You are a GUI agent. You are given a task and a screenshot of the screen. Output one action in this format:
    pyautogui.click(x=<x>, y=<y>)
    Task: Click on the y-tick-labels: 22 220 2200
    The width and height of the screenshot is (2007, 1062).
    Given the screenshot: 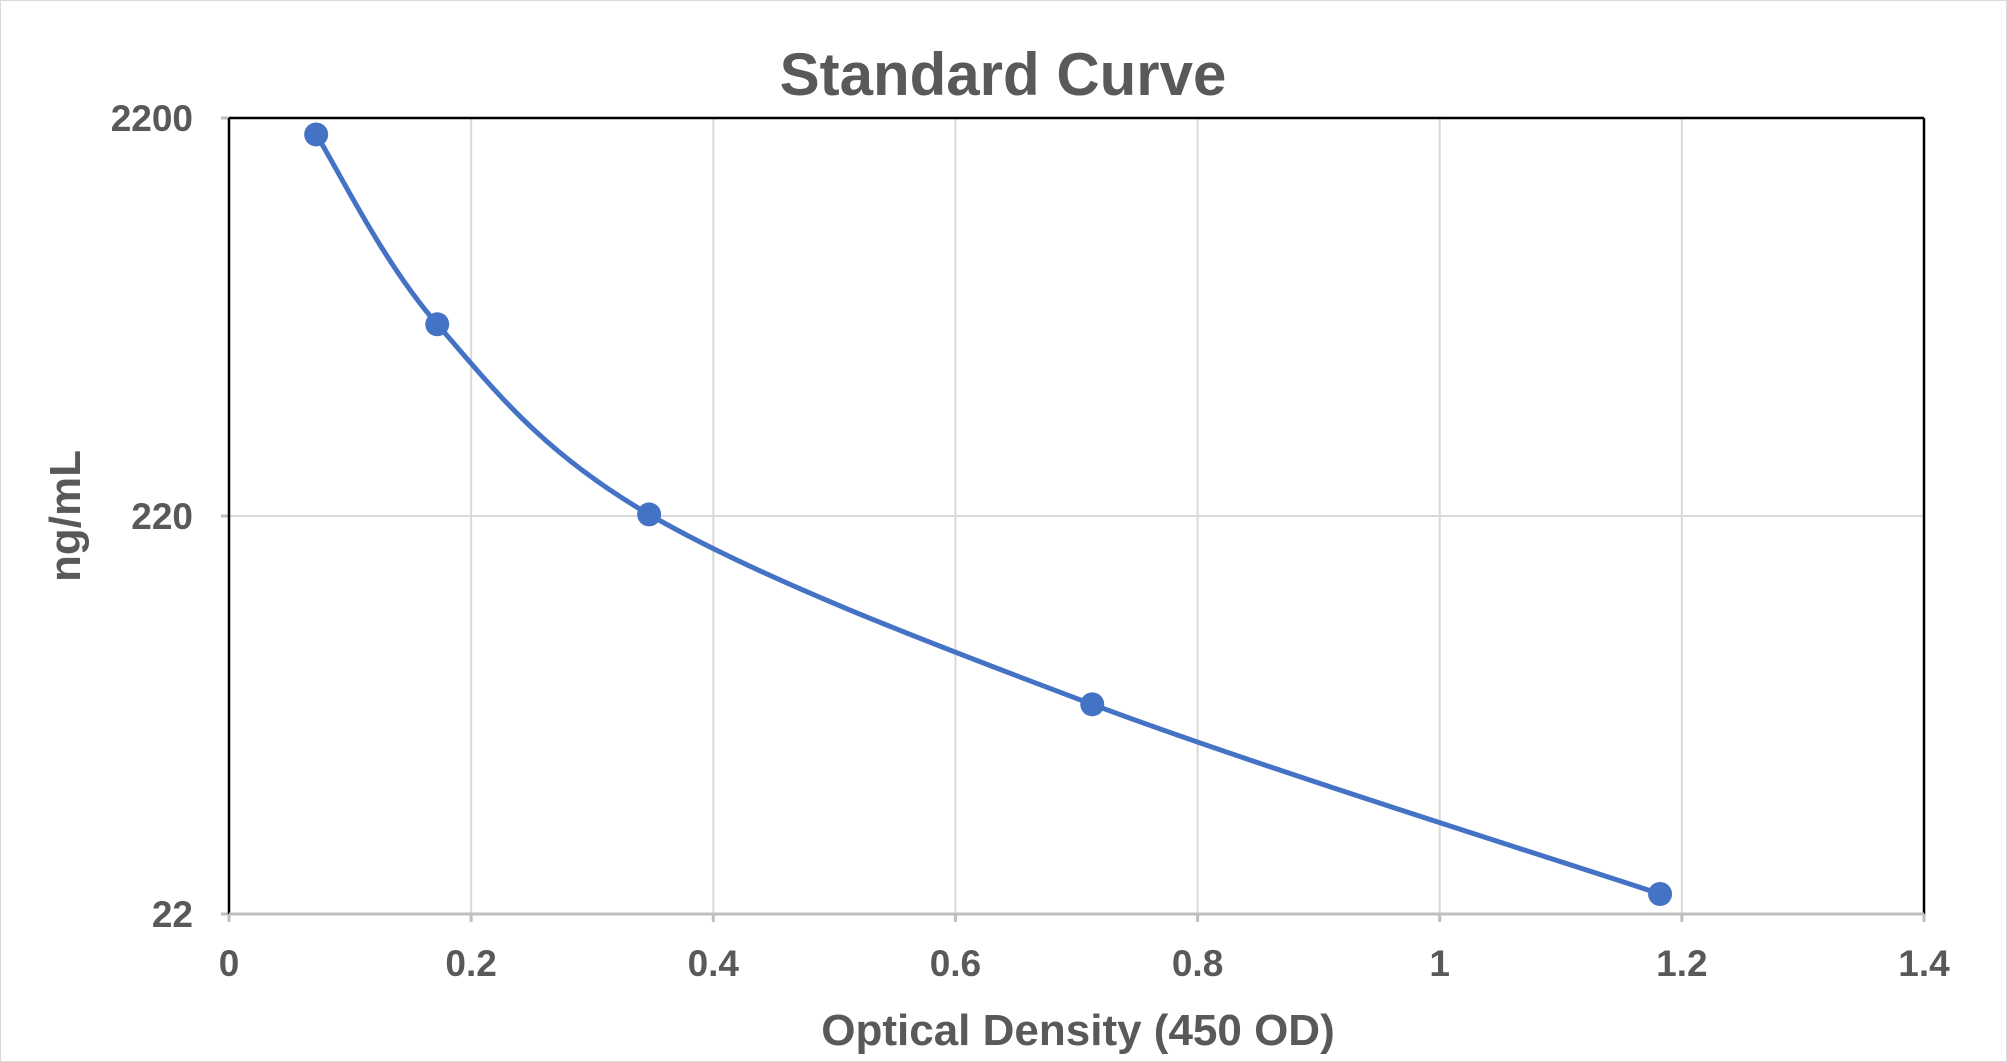 What is the action you would take?
    pyautogui.click(x=152, y=516)
    